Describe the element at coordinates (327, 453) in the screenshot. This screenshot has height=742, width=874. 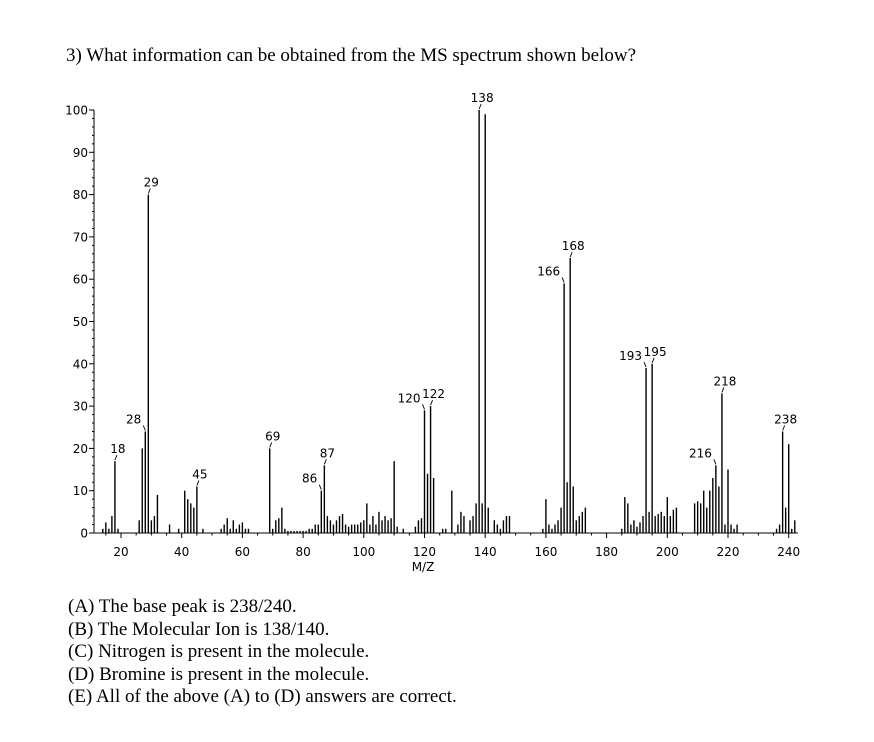
I see `peak-label: 87` at that location.